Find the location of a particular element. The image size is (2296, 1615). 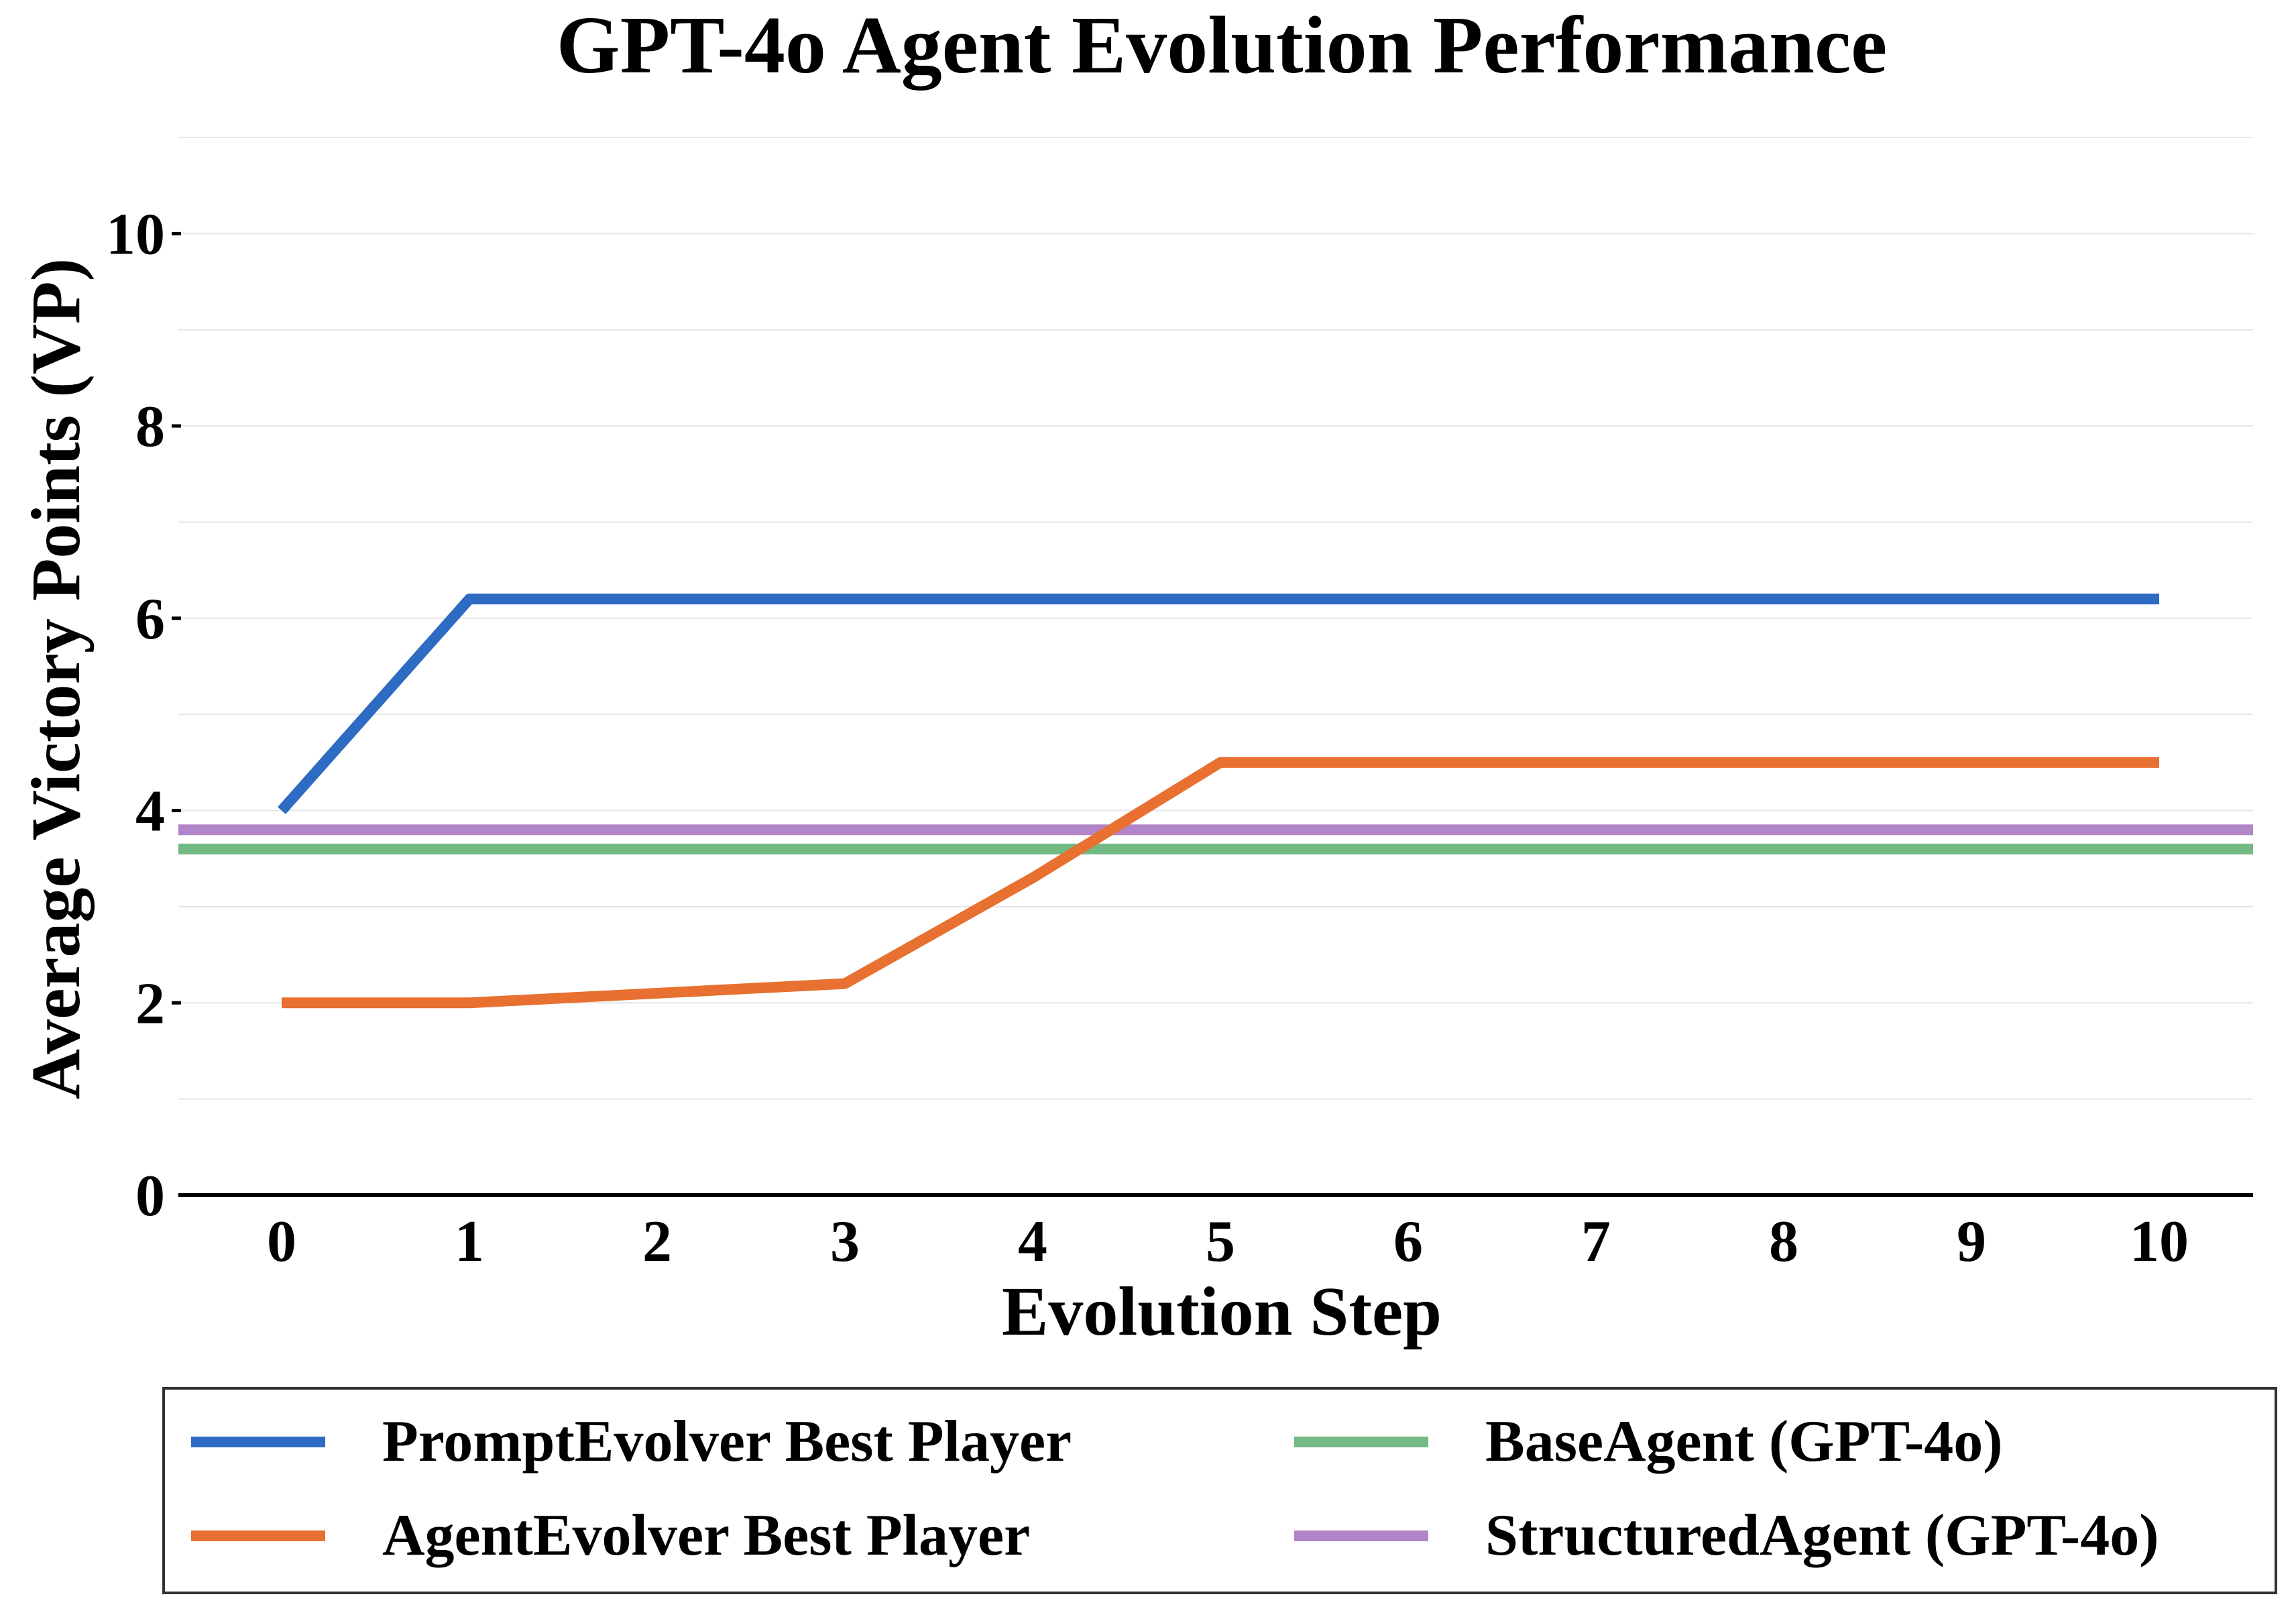

y-tick-label: 0 is located at coordinates (150, 1196).